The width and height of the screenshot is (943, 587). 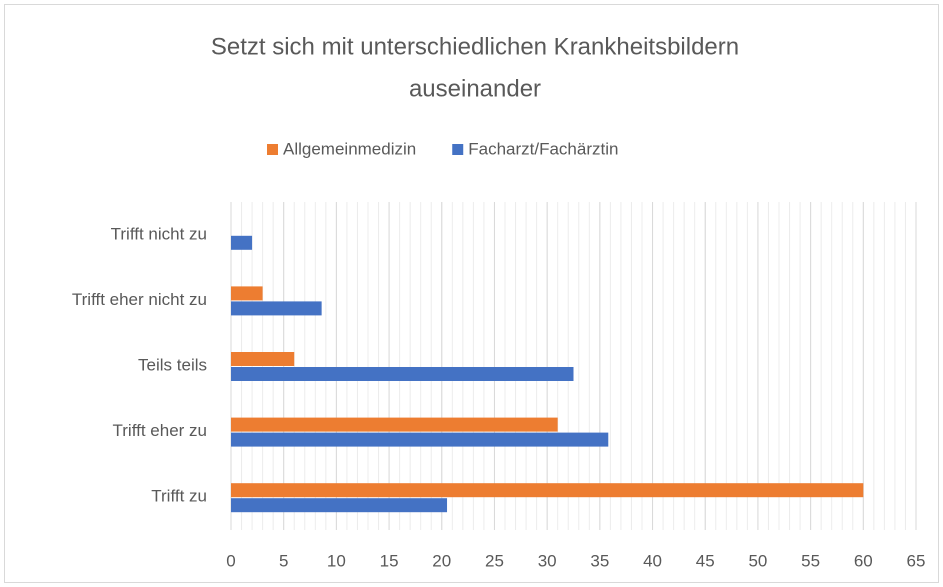 I want to click on x-tick-label: 60, so click(x=863, y=560).